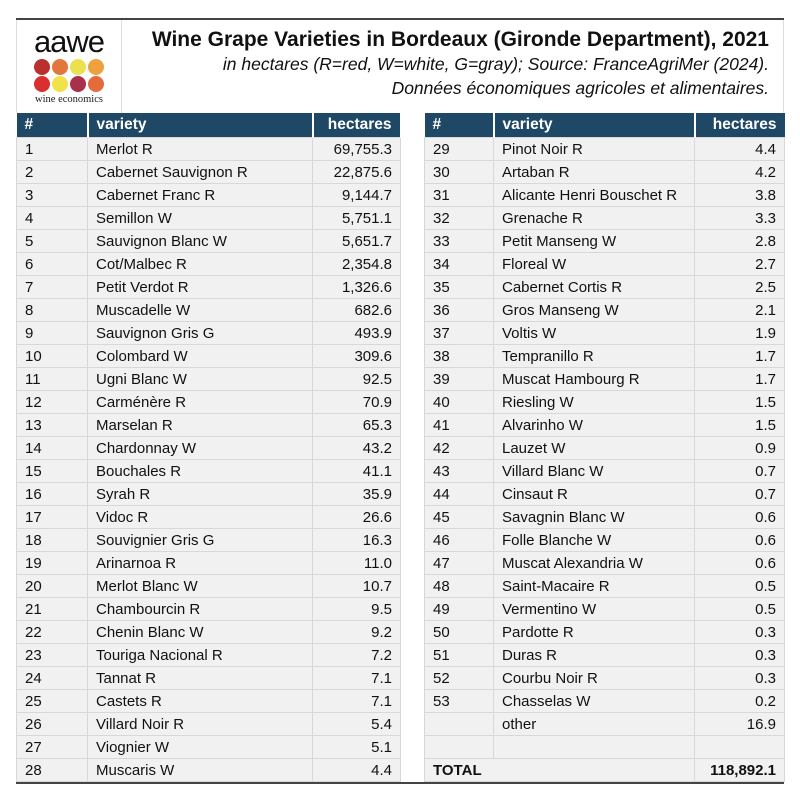  What do you see at coordinates (200, 448) in the screenshot?
I see `cell-variety: Chardonnay W` at bounding box center [200, 448].